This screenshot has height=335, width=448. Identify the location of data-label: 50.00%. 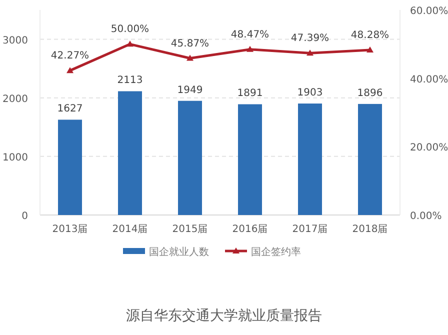
(130, 30).